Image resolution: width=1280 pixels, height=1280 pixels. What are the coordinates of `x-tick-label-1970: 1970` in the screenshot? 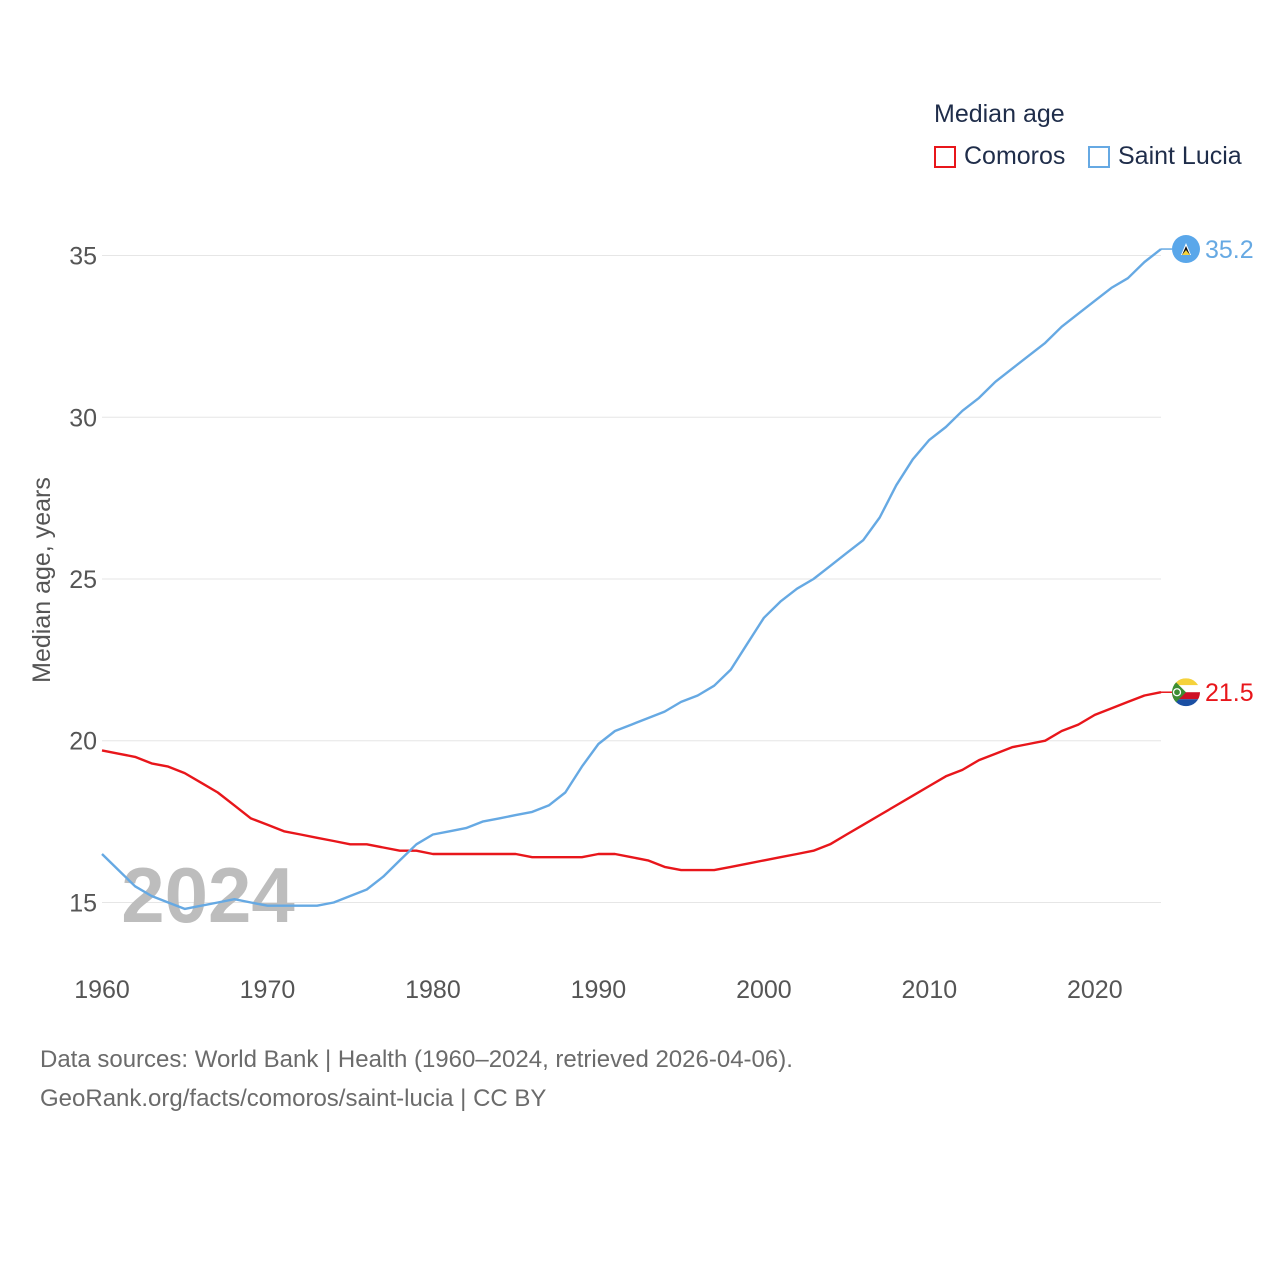 It's located at (268, 990).